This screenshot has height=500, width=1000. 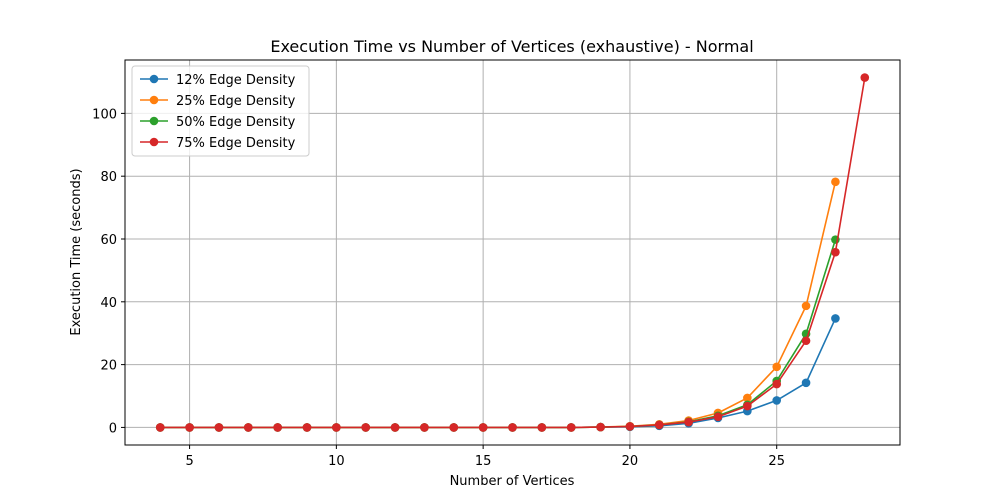 I want to click on x-tick-label: 15, so click(x=483, y=461).